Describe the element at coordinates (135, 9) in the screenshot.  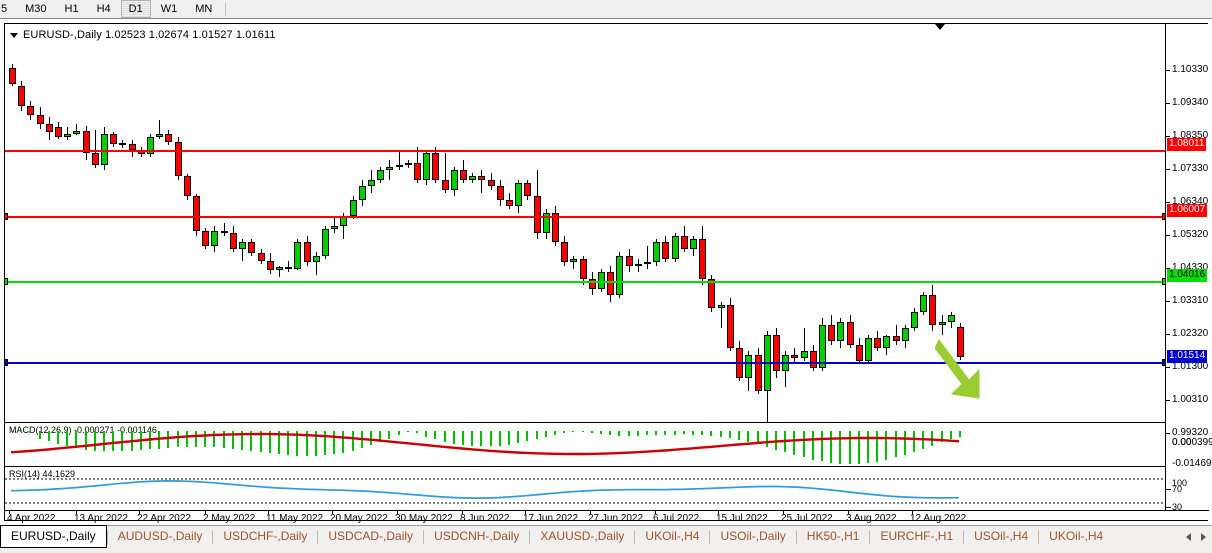
I see `timeframe-button-d1: D1` at that location.